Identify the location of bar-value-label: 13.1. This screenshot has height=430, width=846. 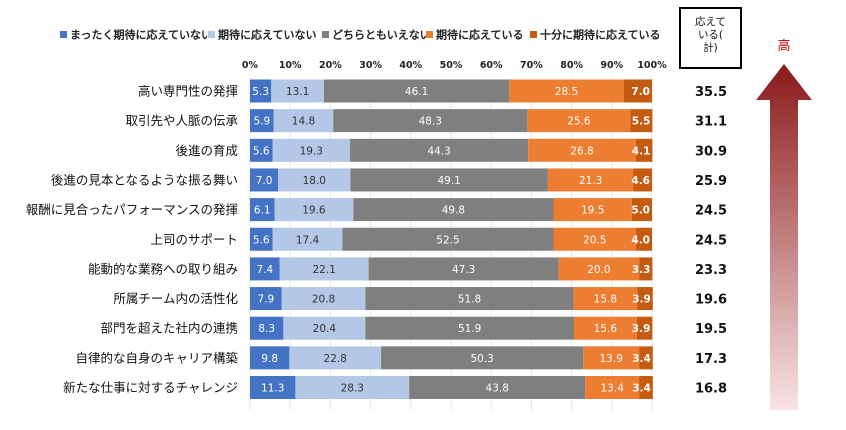
(297, 92).